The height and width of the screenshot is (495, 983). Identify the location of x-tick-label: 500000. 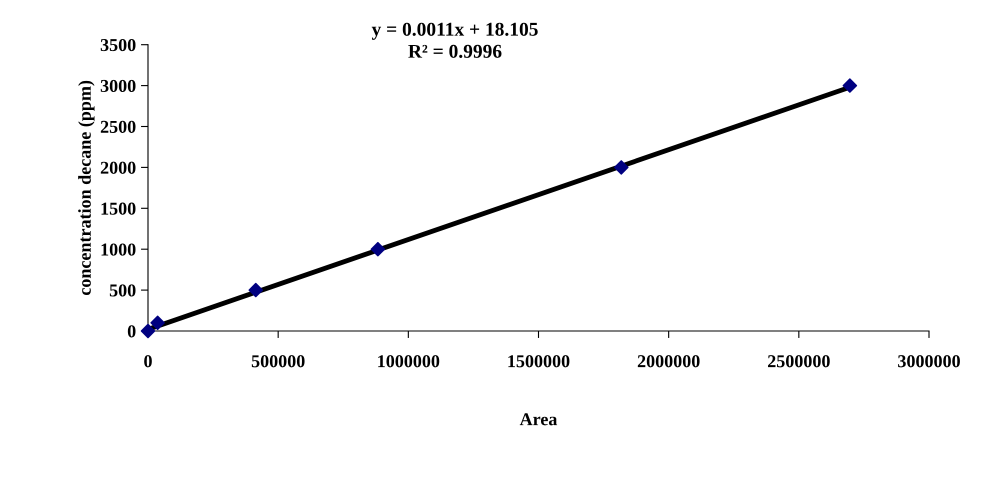
(278, 361).